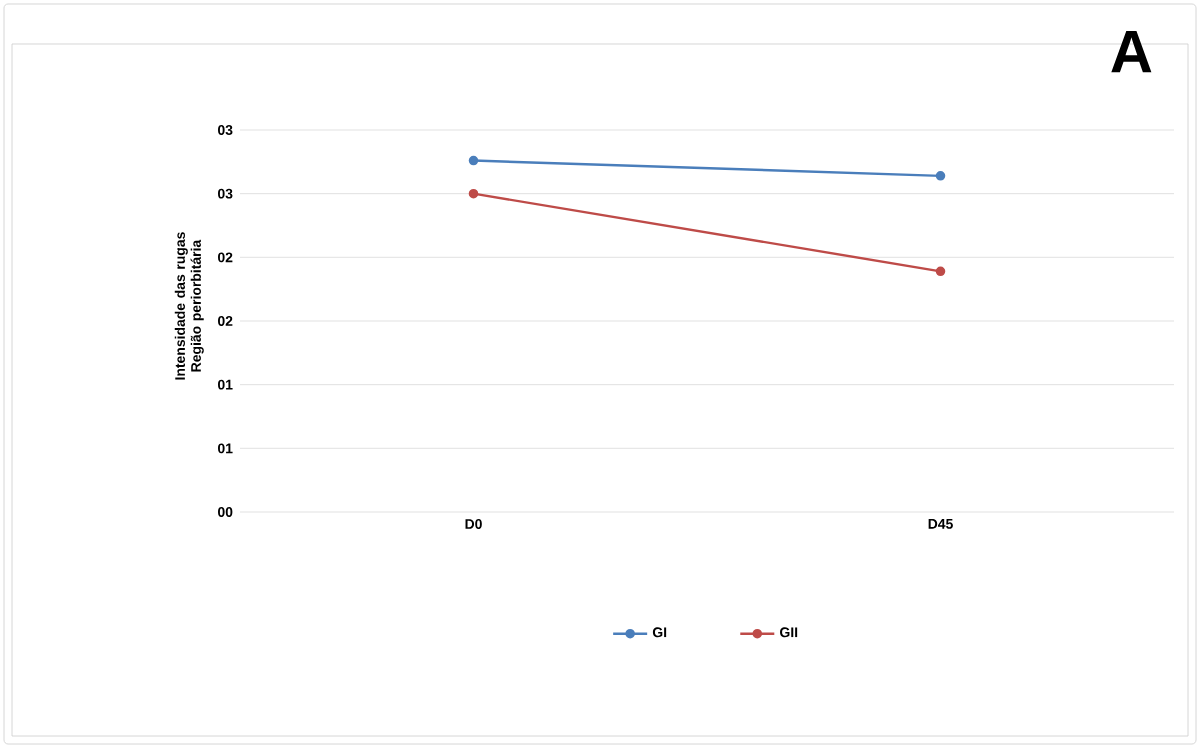 This screenshot has height=748, width=1200. What do you see at coordinates (1131, 52) in the screenshot?
I see `text: A` at bounding box center [1131, 52].